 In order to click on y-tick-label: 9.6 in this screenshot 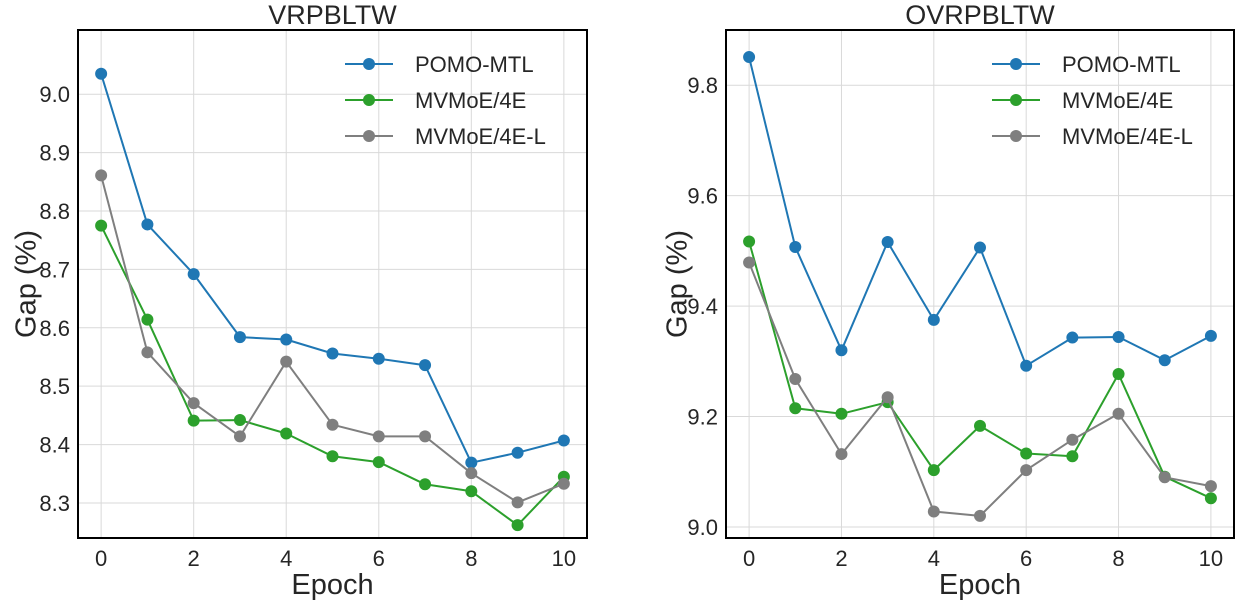, I will do `click(702, 196)`.